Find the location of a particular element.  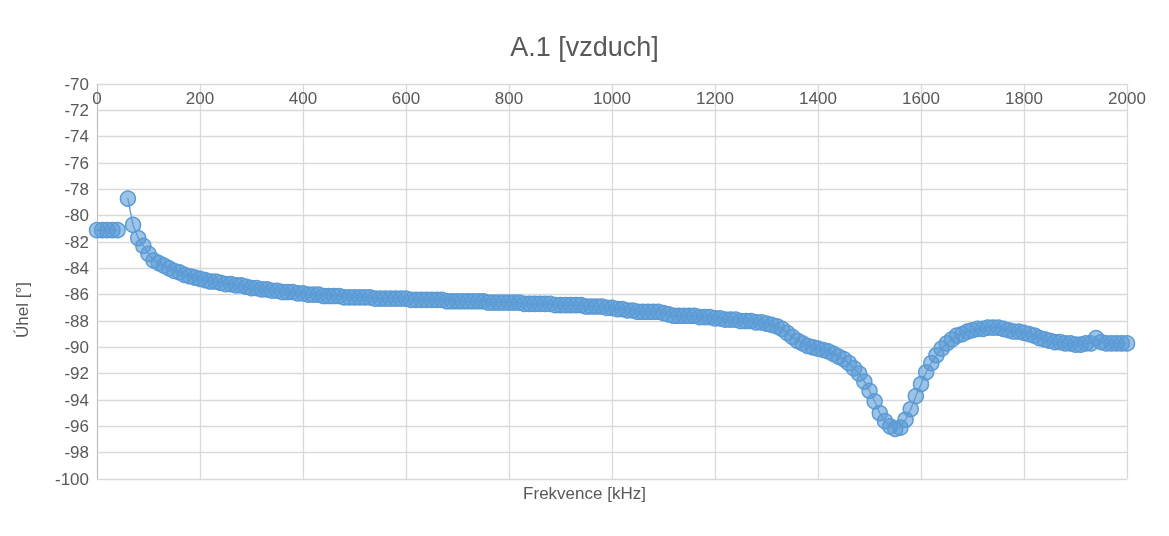

y-tick-label: -82 is located at coordinates (76, 242).